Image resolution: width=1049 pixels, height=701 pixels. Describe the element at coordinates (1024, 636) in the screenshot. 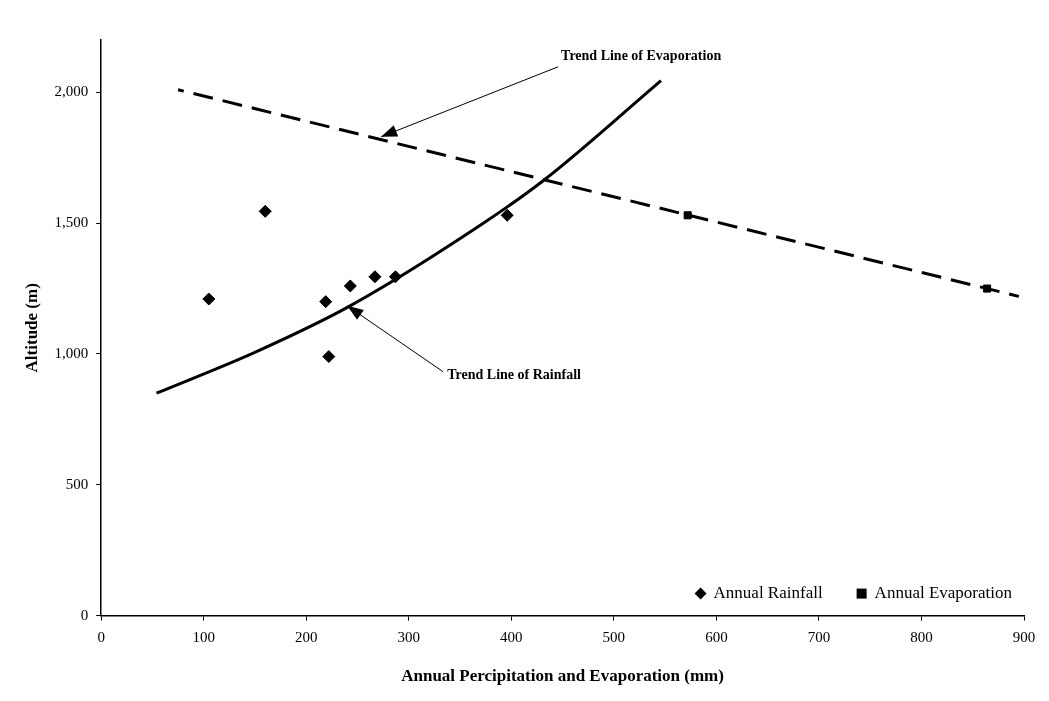

I see `x-tick-label: 900` at that location.